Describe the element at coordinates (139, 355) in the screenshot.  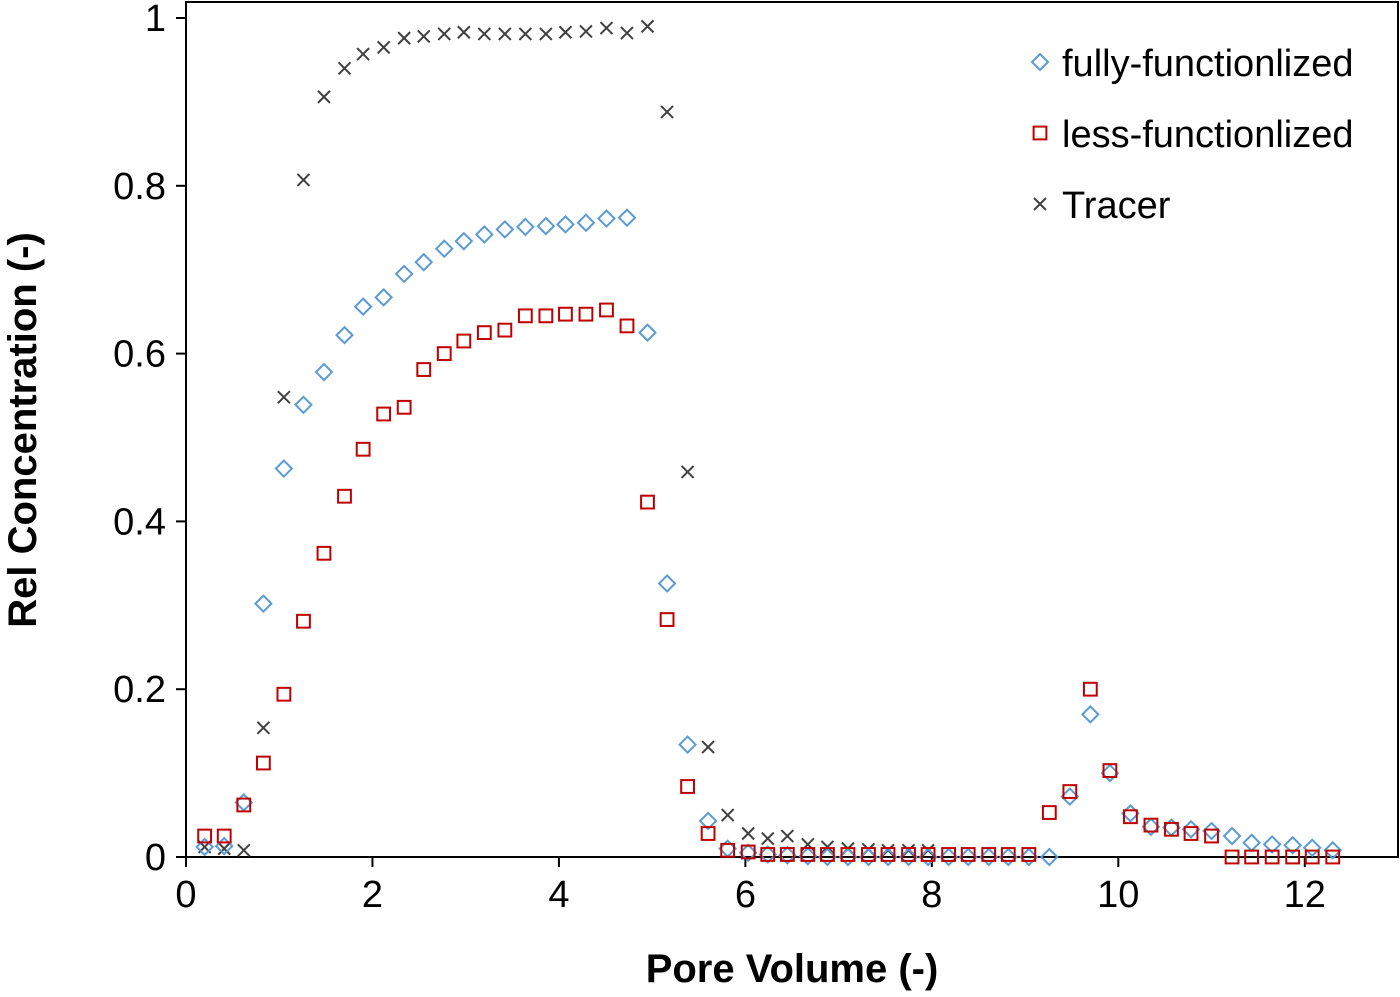
I see `y-tick-label: 0.6` at that location.